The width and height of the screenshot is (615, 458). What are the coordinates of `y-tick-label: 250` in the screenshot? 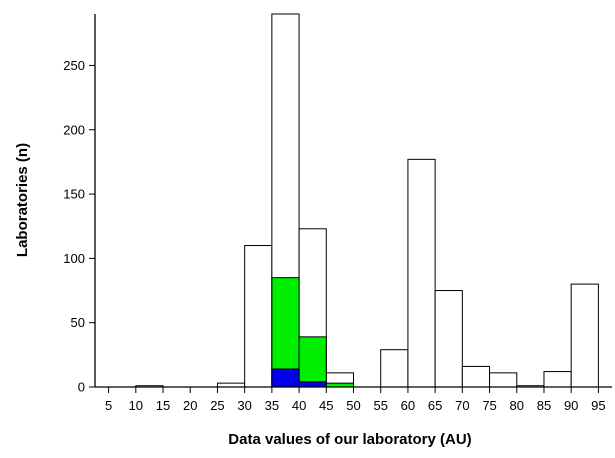 It's located at (74, 65).